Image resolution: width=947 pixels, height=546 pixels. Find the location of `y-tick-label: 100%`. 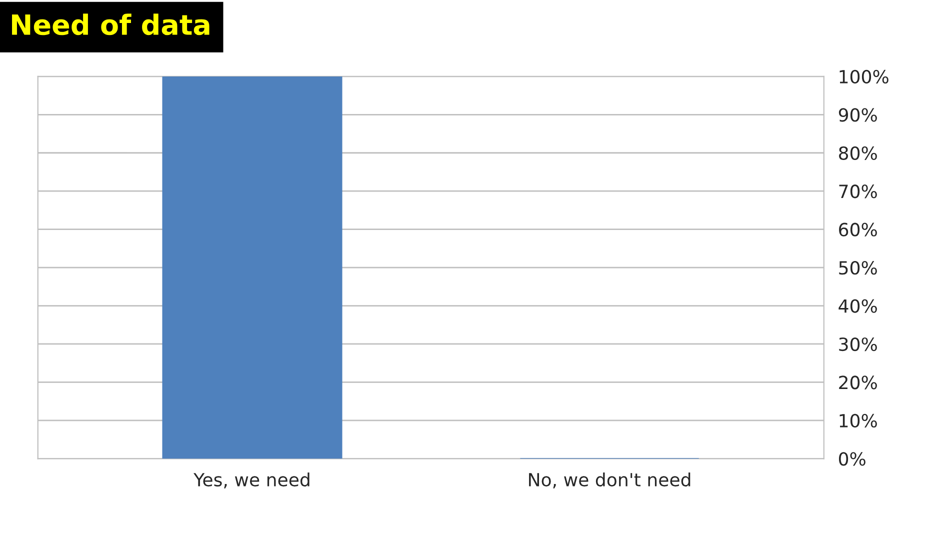

y-tick-label: 100% is located at coordinates (864, 77).